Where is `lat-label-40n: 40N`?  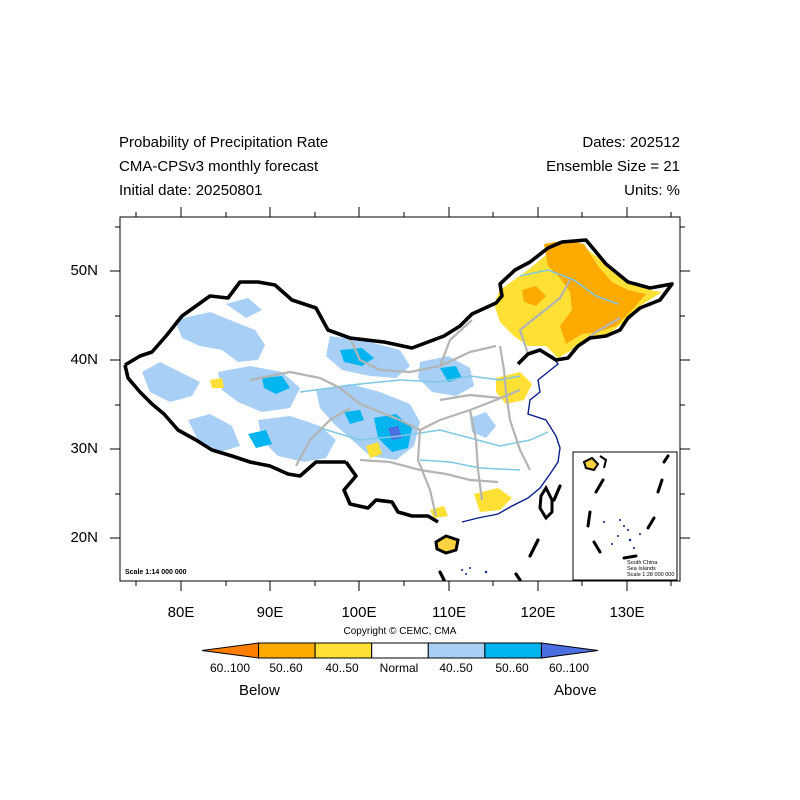 lat-label-40n: 40N is located at coordinates (84, 359).